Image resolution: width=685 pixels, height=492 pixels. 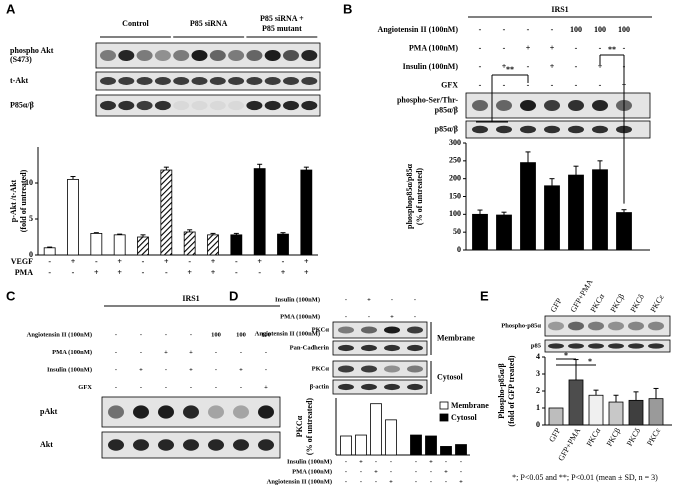 What do you see at coordinates (191, 369) in the screenshot?
I see `treatment-sign: +` at bounding box center [191, 369].